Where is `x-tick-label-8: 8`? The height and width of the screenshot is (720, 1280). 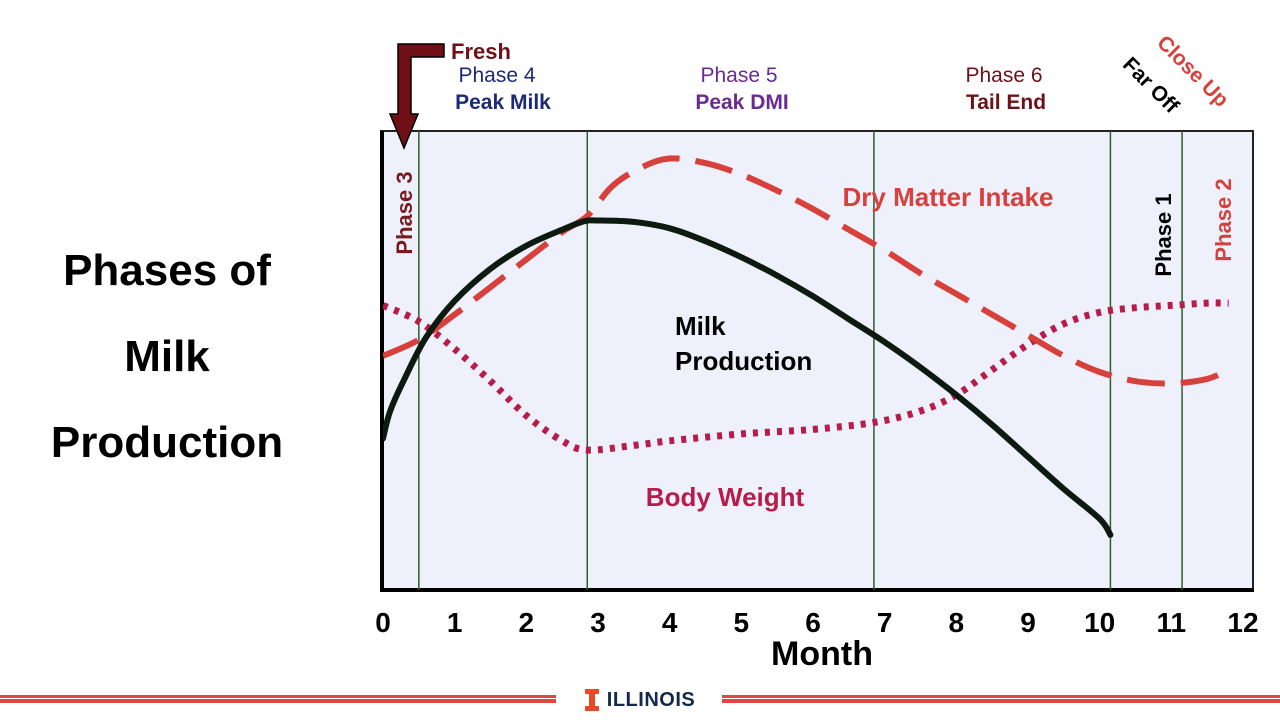
x-tick-label-8: 8 is located at coordinates (957, 622).